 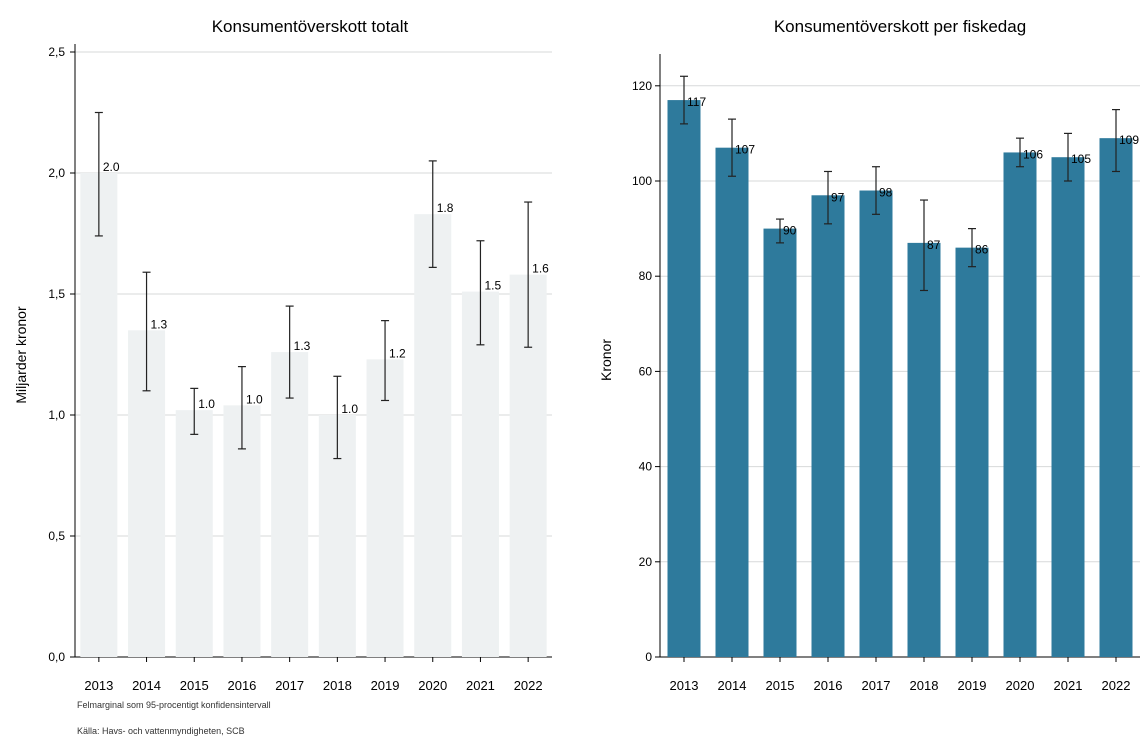 I want to click on y-axis-label: Miljarder kronor, so click(x=21, y=355).